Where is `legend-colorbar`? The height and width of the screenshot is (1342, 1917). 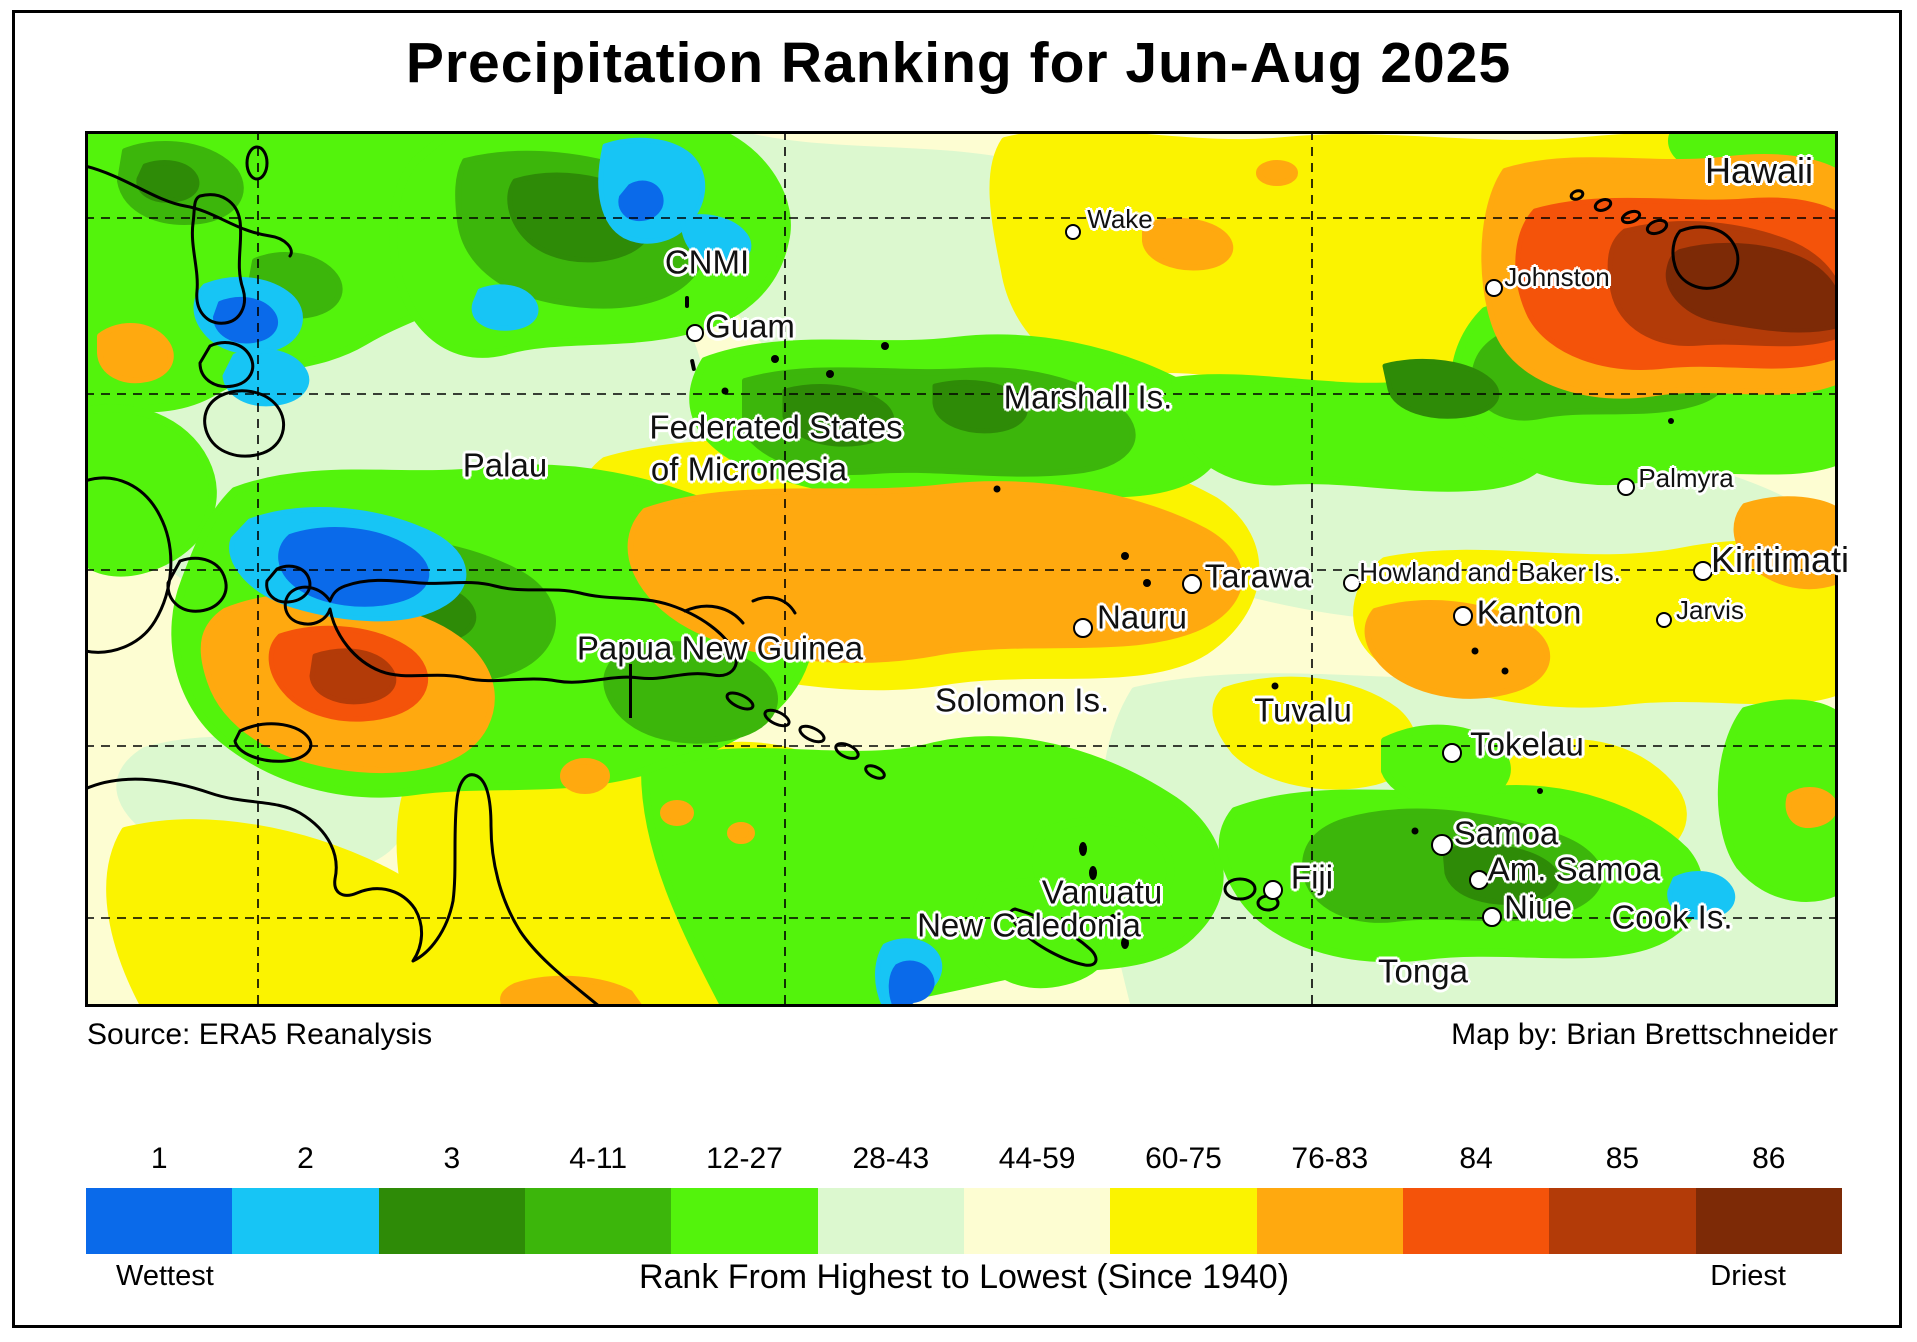
legend-colorbar is located at coordinates (964, 1221).